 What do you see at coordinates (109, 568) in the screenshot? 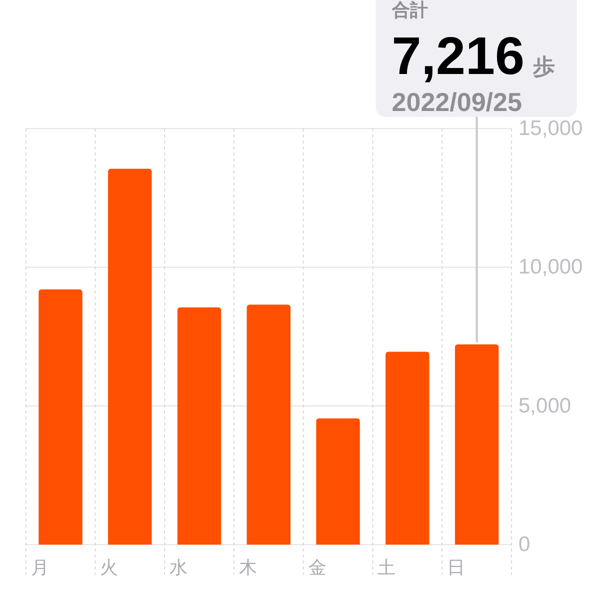
I see `x-tick-label: 火` at bounding box center [109, 568].